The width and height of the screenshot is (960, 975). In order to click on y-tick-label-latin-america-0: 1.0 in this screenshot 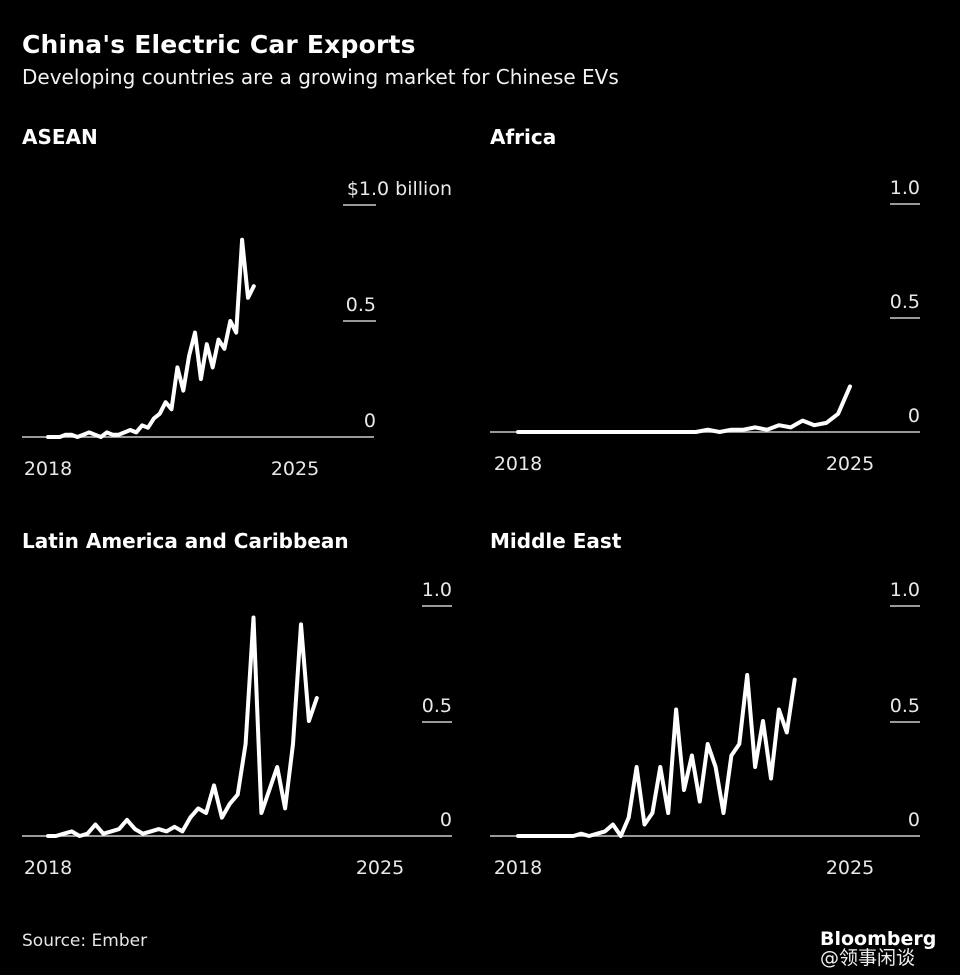, I will do `click(437, 590)`.